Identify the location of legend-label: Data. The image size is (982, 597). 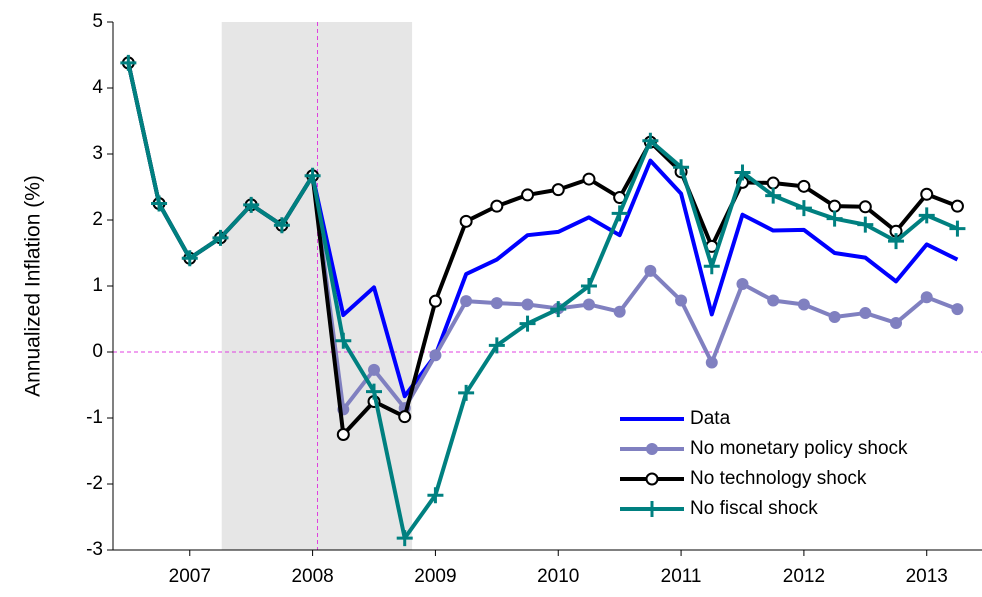
(710, 418).